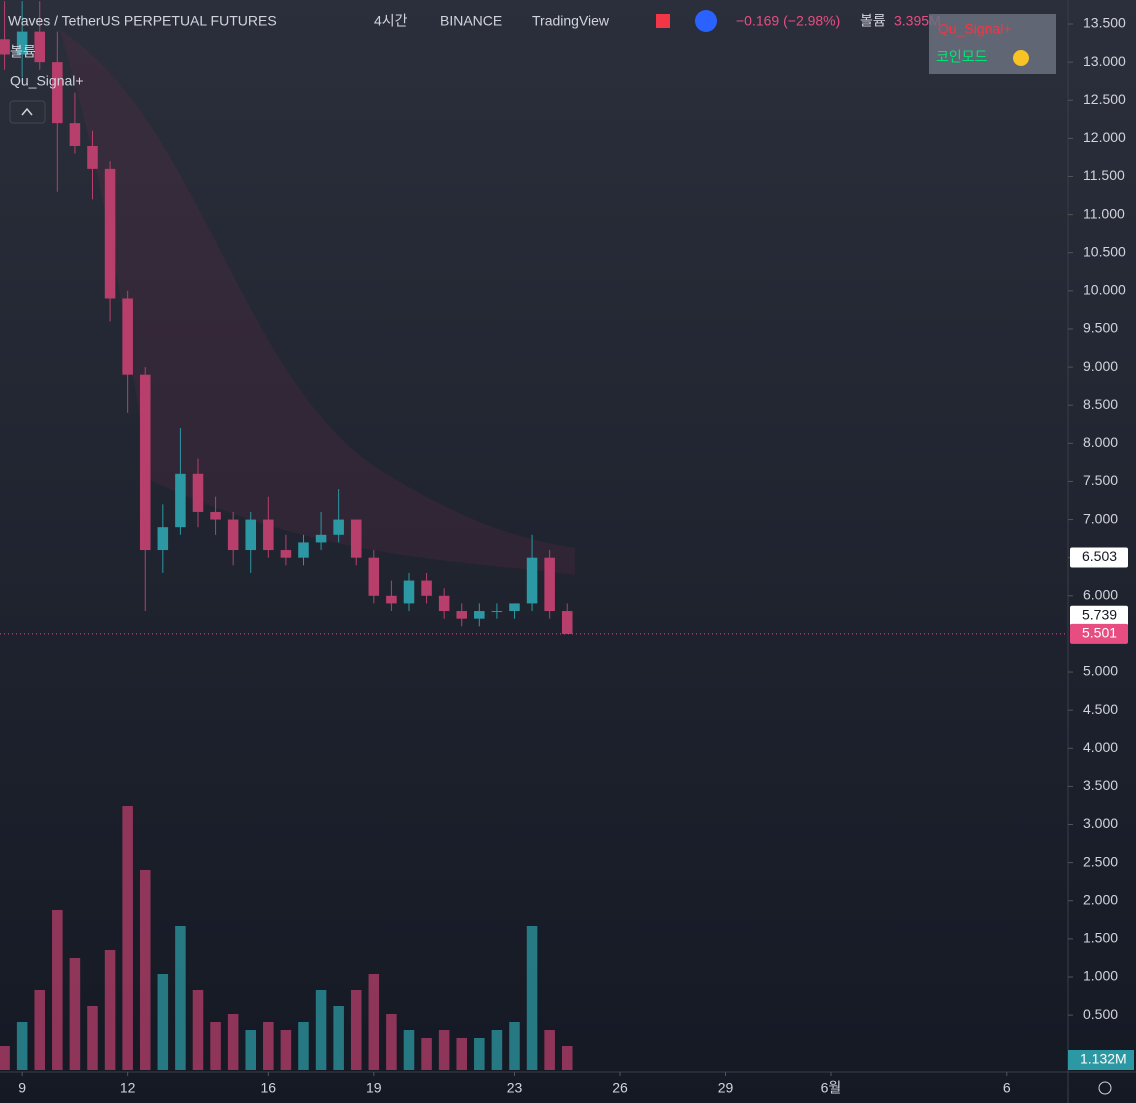 This screenshot has height=1103, width=1136. What do you see at coordinates (663, 21) in the screenshot?
I see `flag-icon` at bounding box center [663, 21].